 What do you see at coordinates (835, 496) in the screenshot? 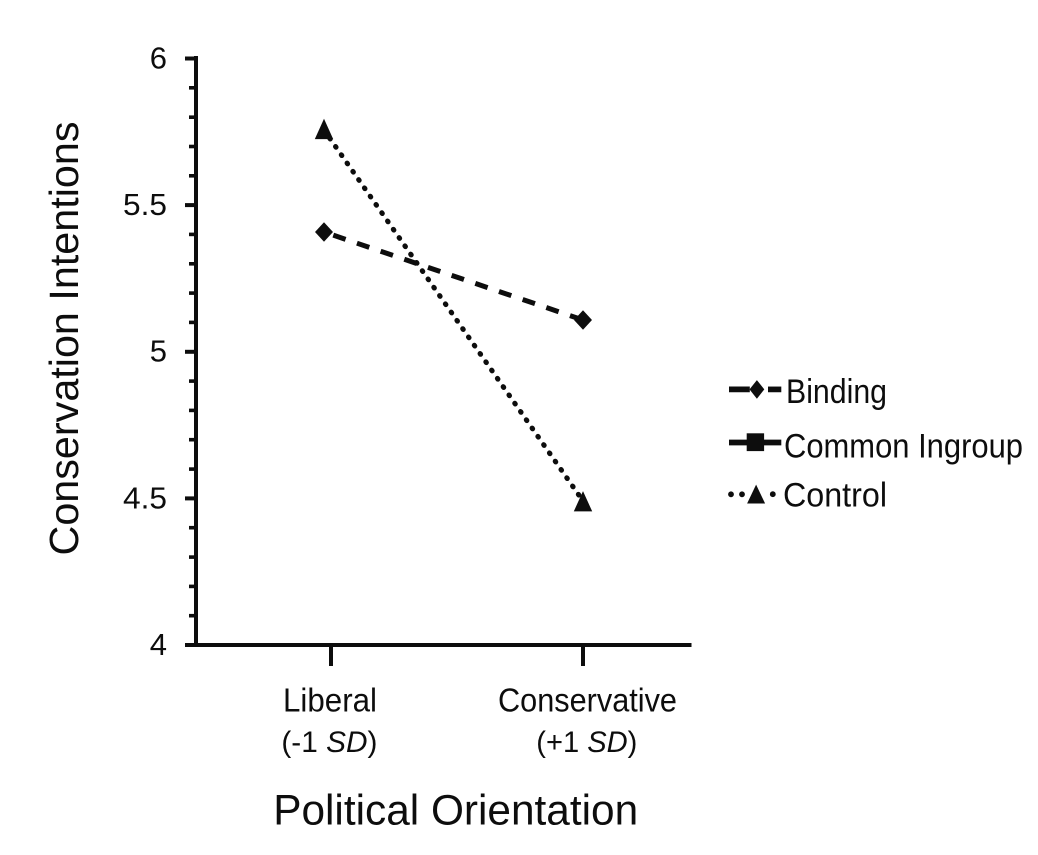
I see `svg-text: Control` at bounding box center [835, 496].